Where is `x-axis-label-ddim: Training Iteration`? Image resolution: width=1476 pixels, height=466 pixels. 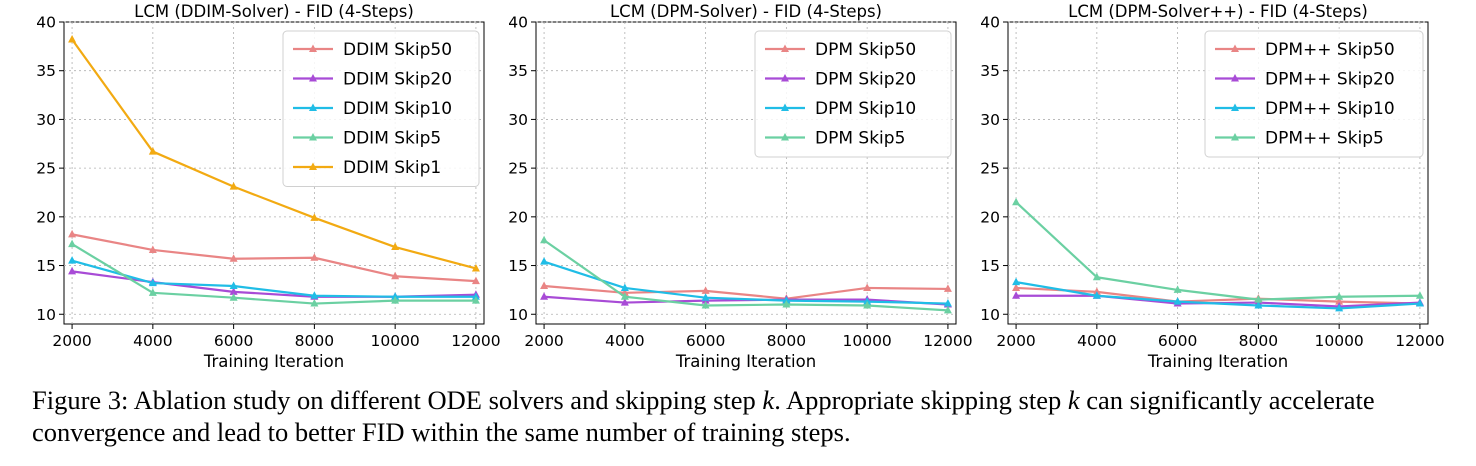
x-axis-label-ddim: Training Iteration is located at coordinates (273, 361).